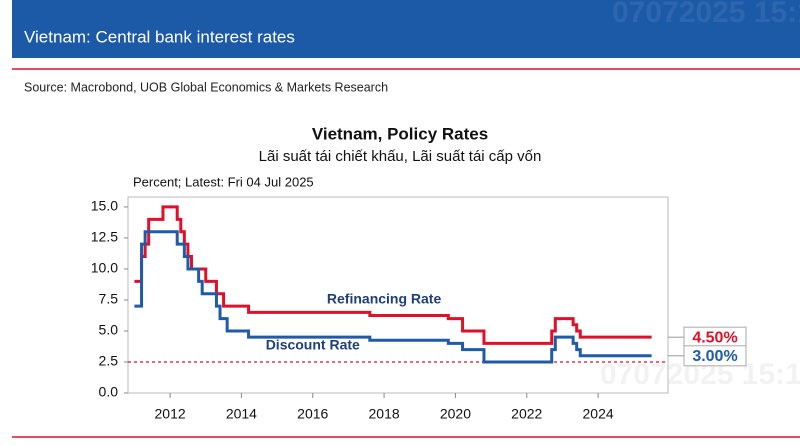 This screenshot has height=446, width=800. Describe the element at coordinates (406, 29) in the screenshot. I see `header-bar` at that location.